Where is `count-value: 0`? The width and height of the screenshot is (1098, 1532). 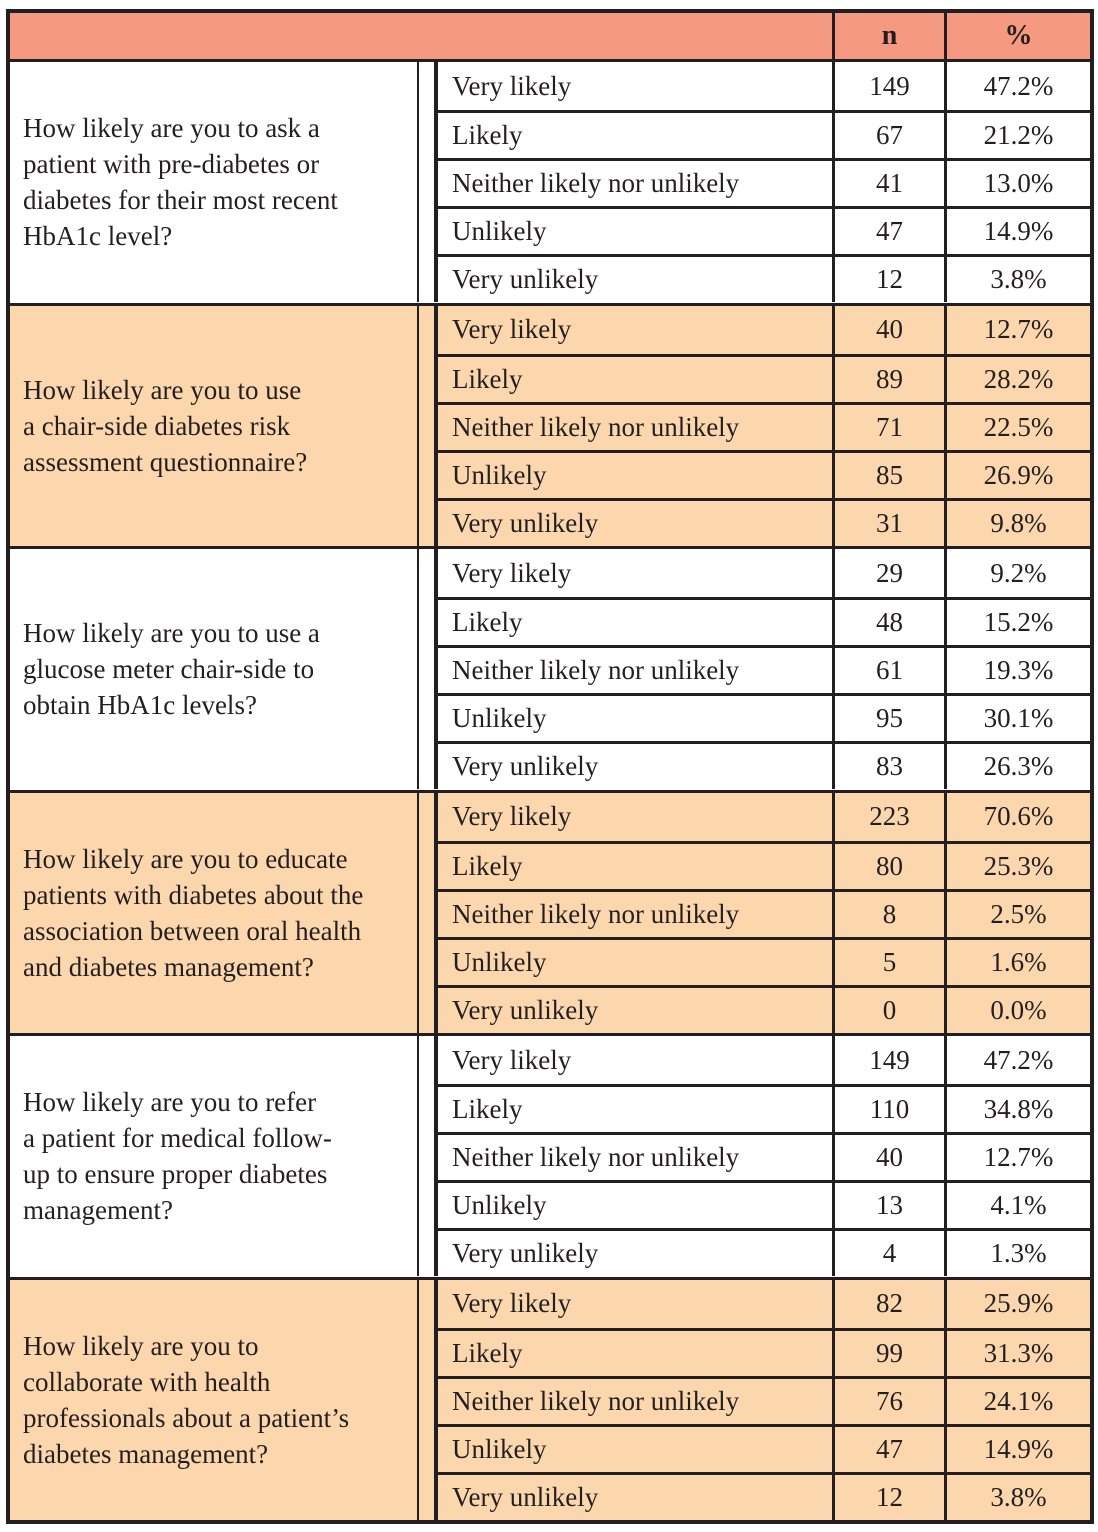
count-value: 0 is located at coordinates (888, 1008).